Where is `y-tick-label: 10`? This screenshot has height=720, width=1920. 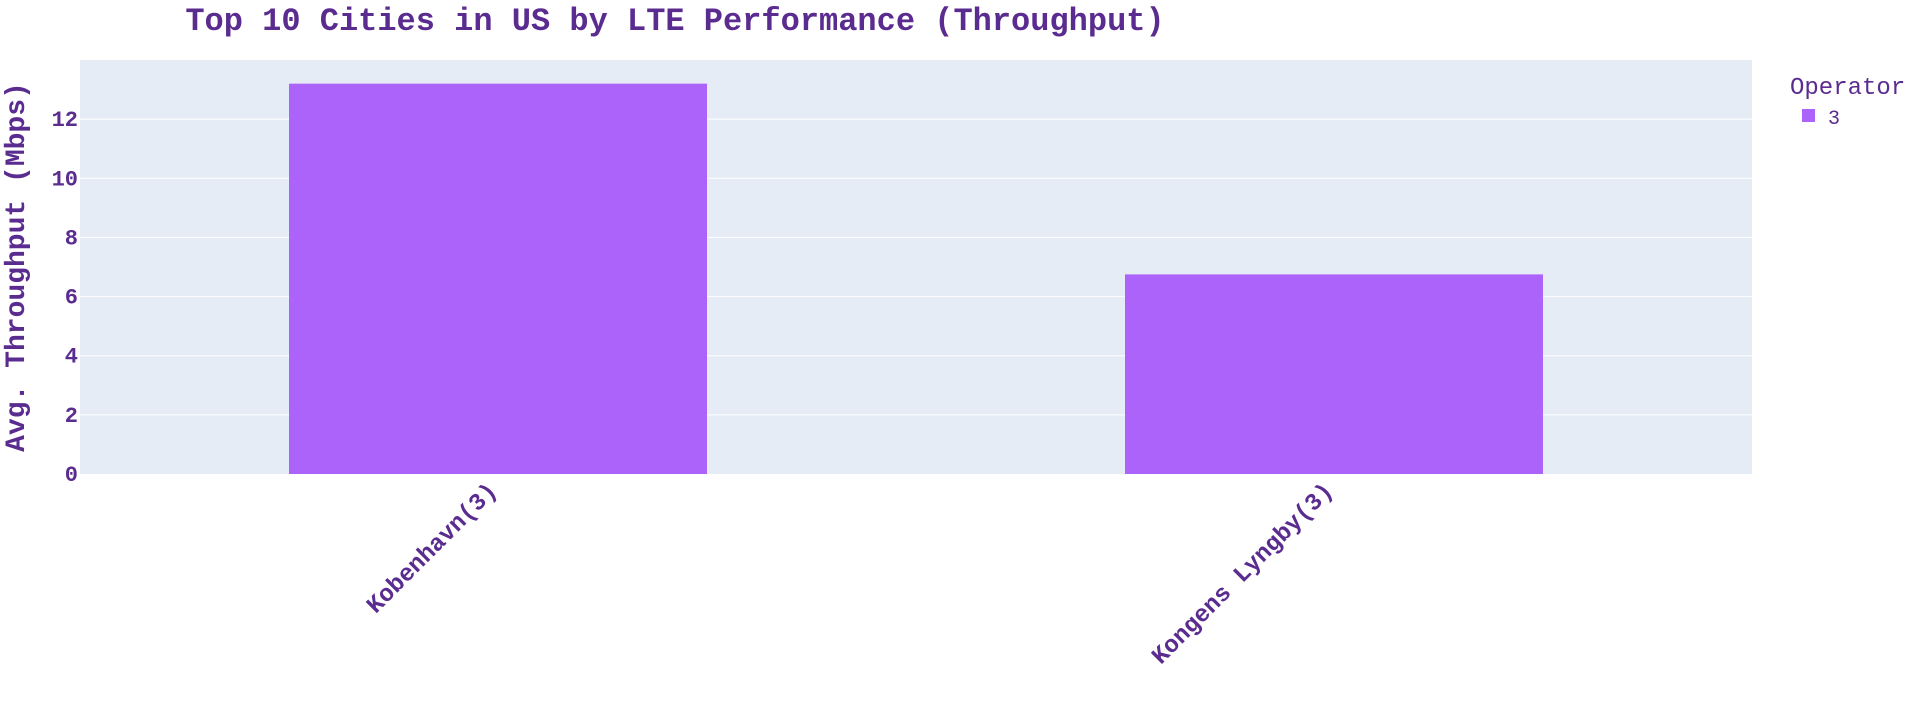
y-tick-label: 10 is located at coordinates (65, 179).